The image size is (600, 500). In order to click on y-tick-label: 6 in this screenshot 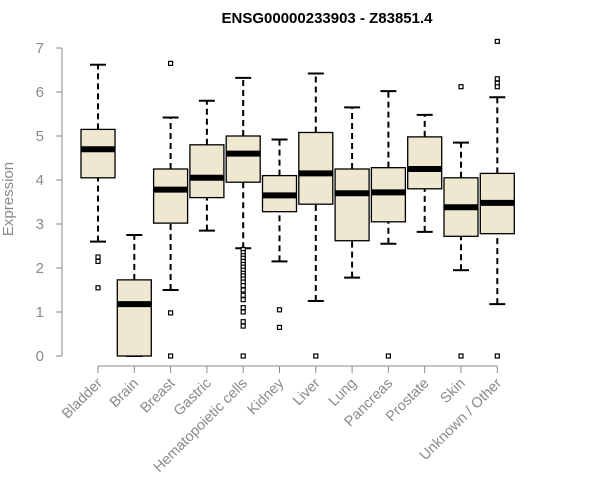, I will do `click(40, 92)`.